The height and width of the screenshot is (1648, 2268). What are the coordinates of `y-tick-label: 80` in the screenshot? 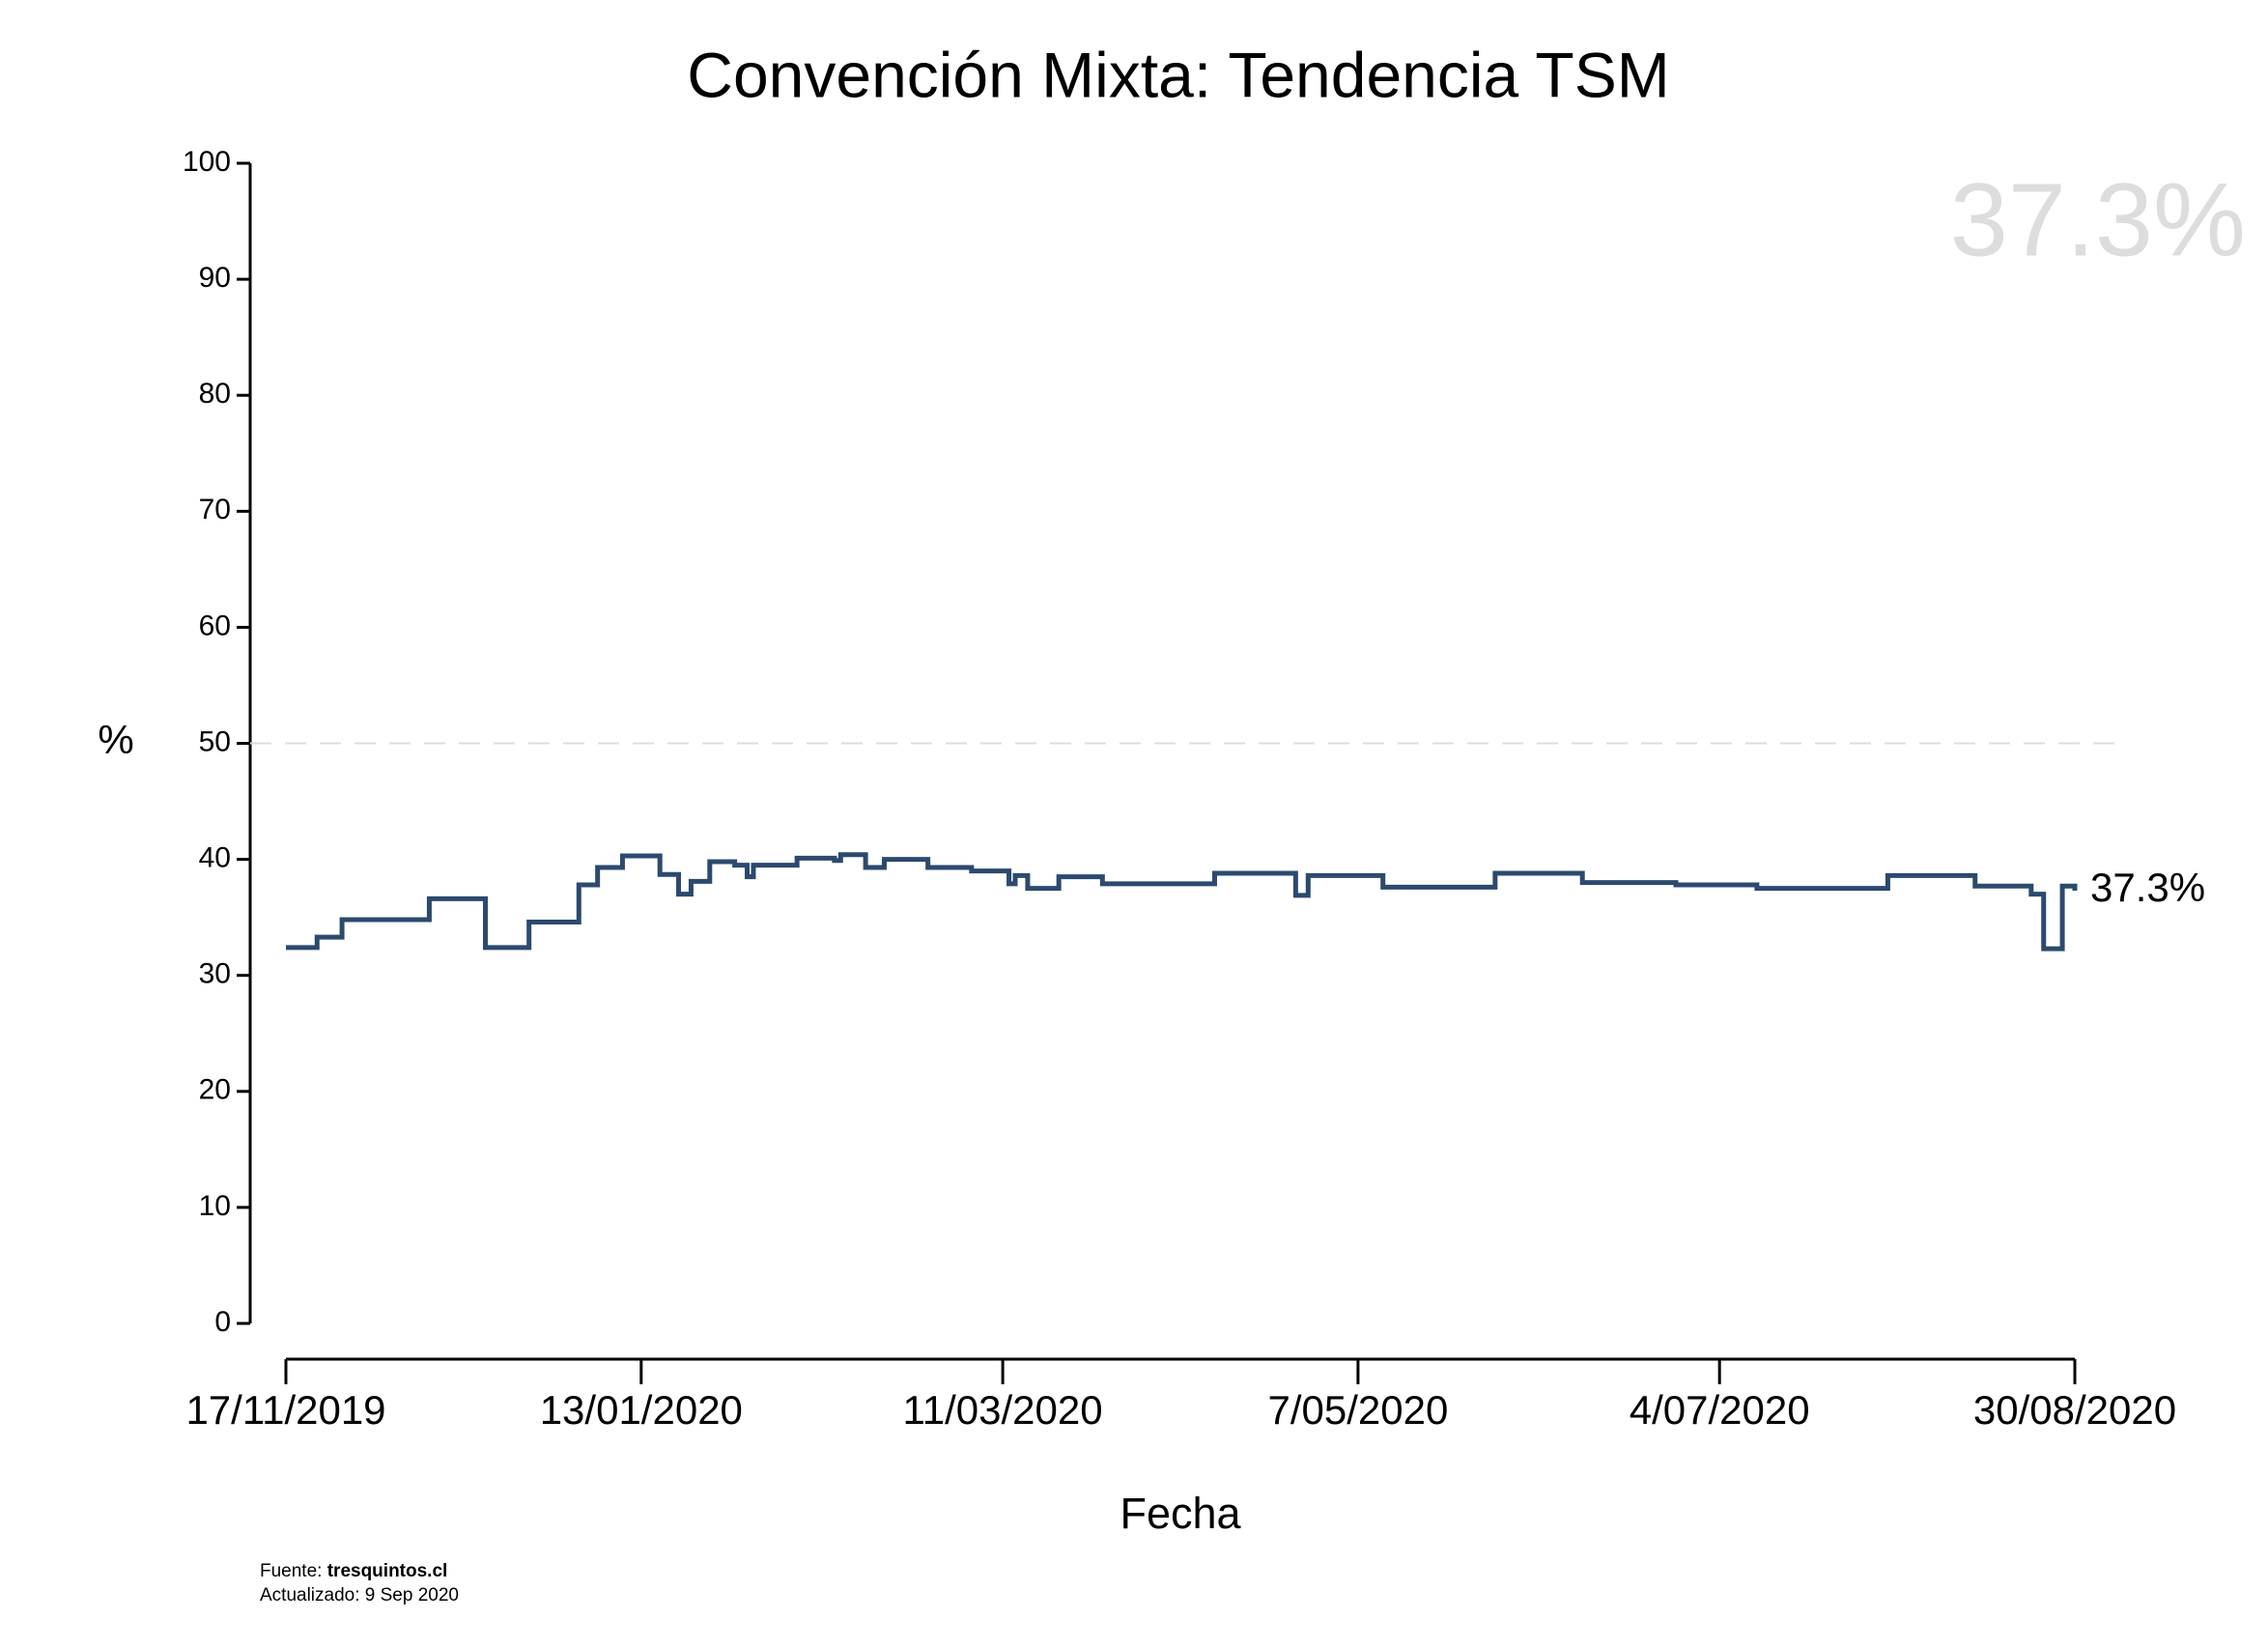 It's located at (215, 394).